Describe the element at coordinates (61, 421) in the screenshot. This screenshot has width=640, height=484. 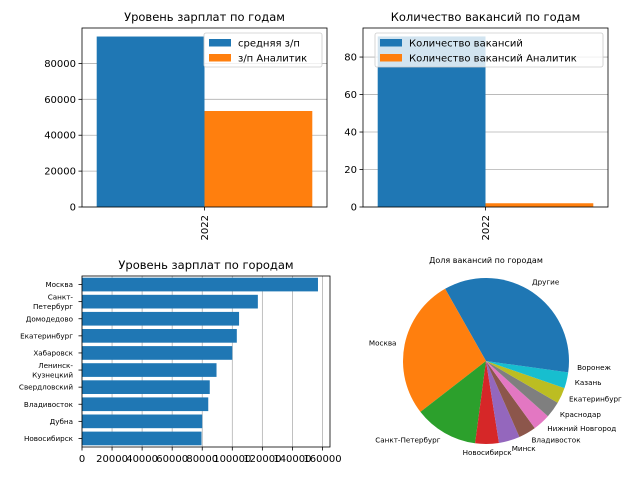
I see `y-tick-label: Дубна` at that location.